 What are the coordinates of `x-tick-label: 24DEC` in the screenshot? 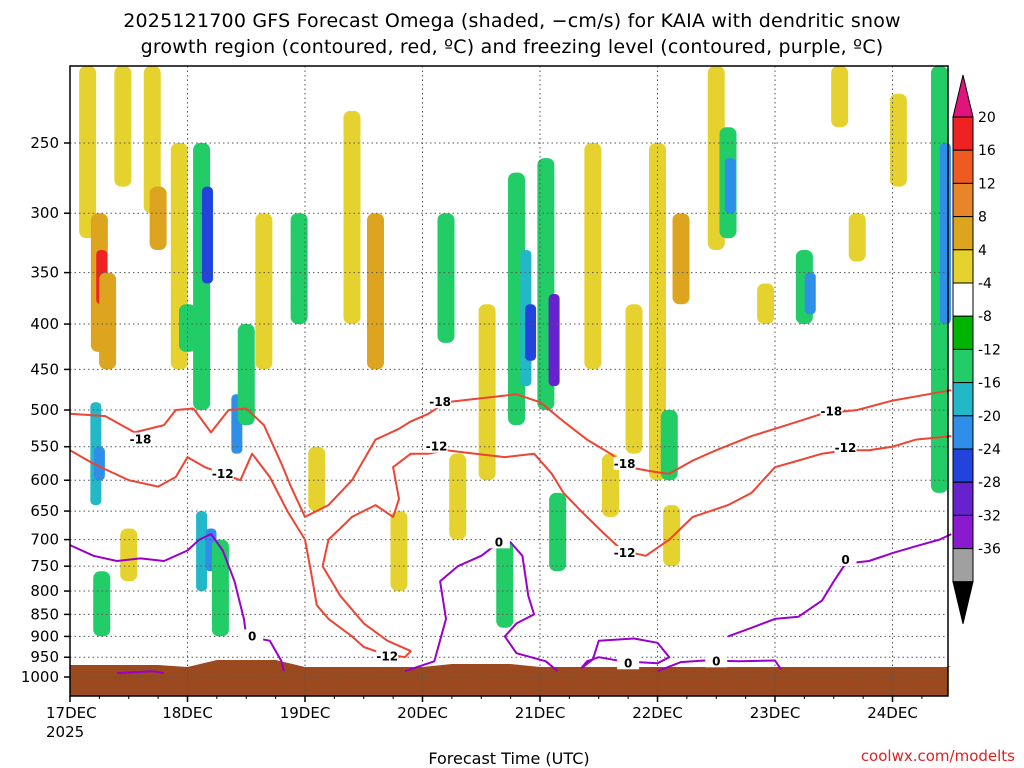 It's located at (892, 713).